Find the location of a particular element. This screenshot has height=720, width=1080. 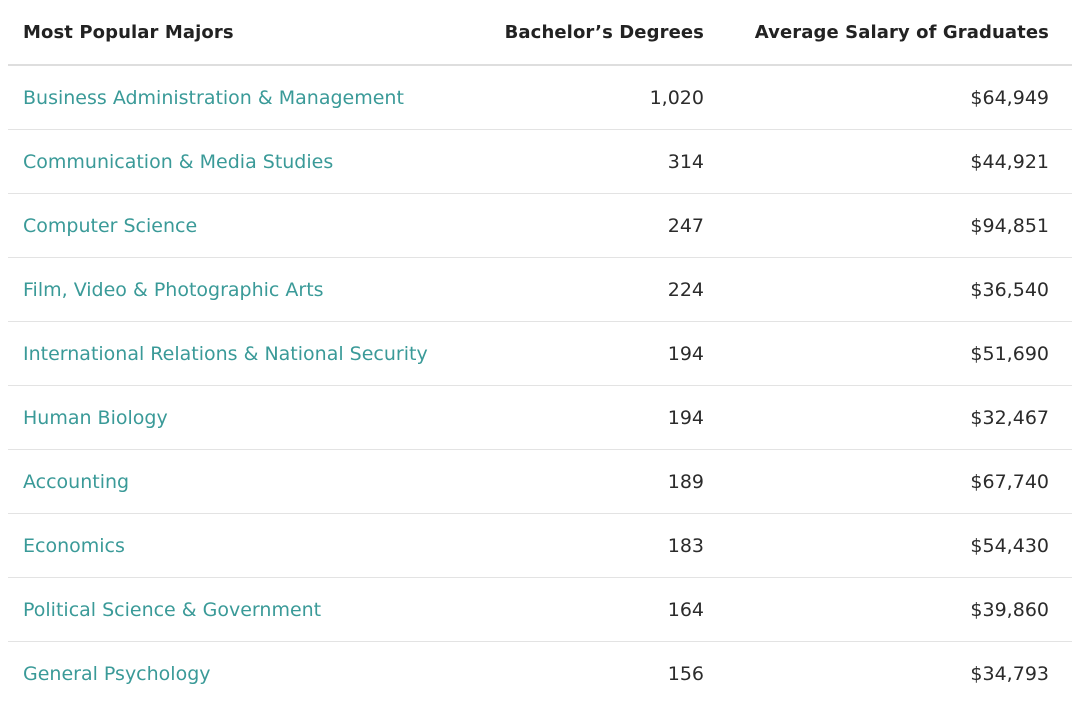

major-cell: Communication & Media Studies is located at coordinates (238, 162).